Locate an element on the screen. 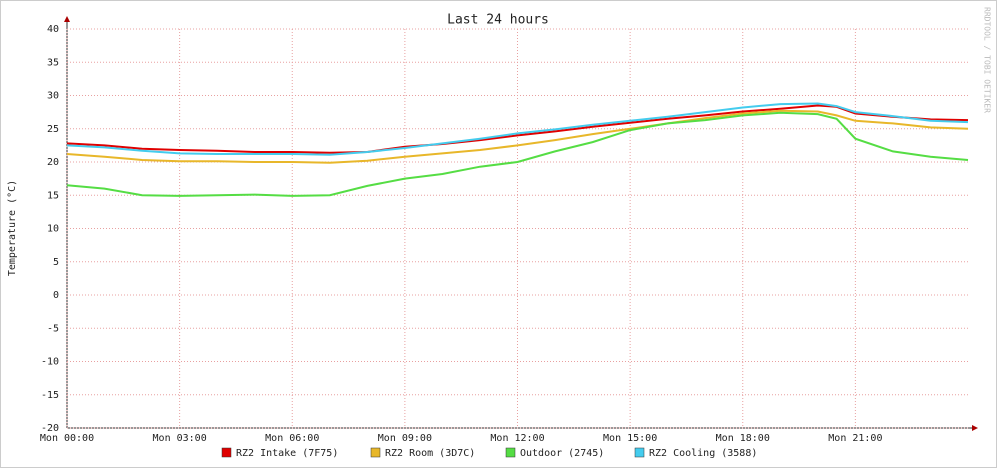 Image resolution: width=997 pixels, height=468 pixels. legend-label: RZ2 Room (3D7C) is located at coordinates (430, 453).